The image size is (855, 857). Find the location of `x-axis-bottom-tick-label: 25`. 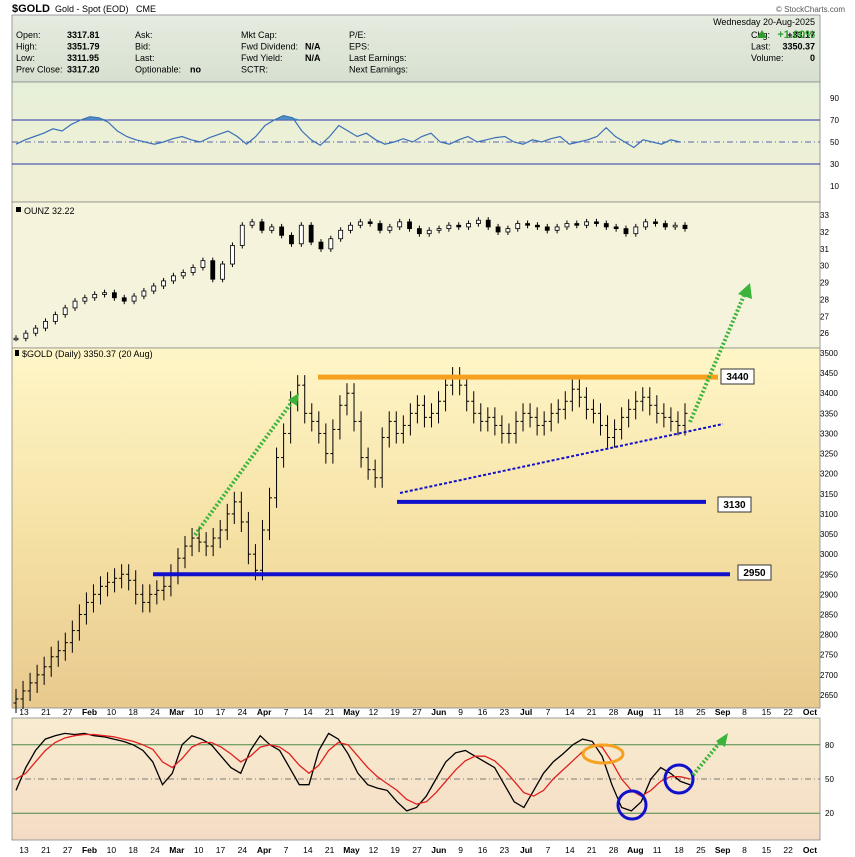

x-axis-bottom-tick-label: 25 is located at coordinates (701, 850).